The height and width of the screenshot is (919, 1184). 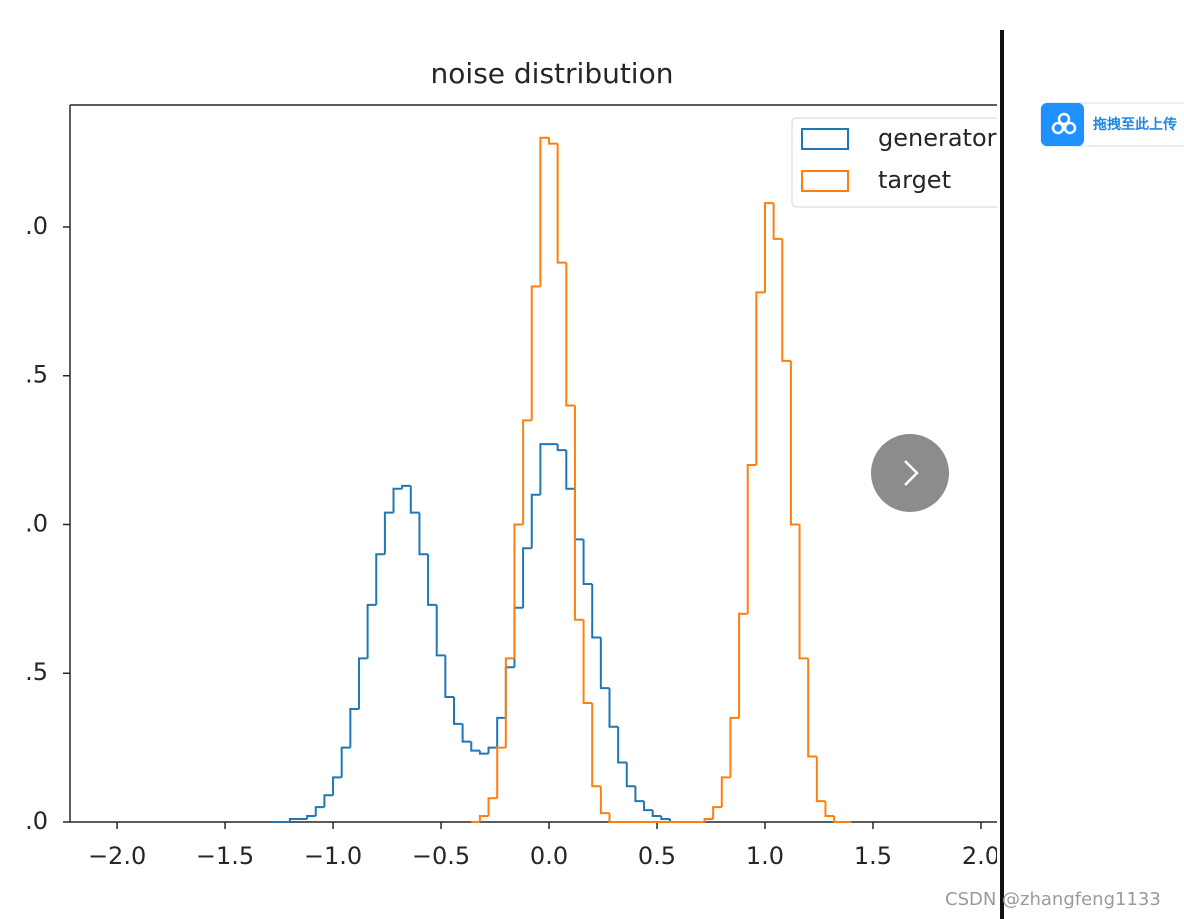 What do you see at coordinates (981, 856) in the screenshot?
I see `x-tick-label: 2.0` at bounding box center [981, 856].